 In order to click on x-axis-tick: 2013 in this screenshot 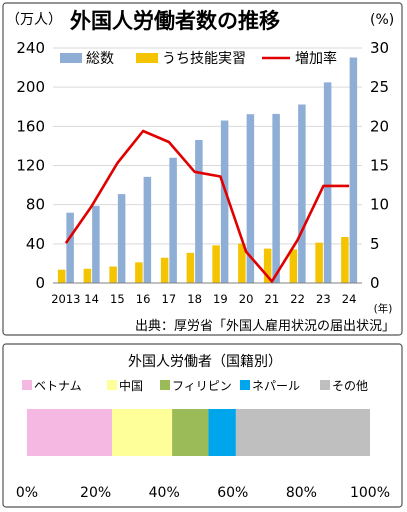, I will do `click(65, 299)`.